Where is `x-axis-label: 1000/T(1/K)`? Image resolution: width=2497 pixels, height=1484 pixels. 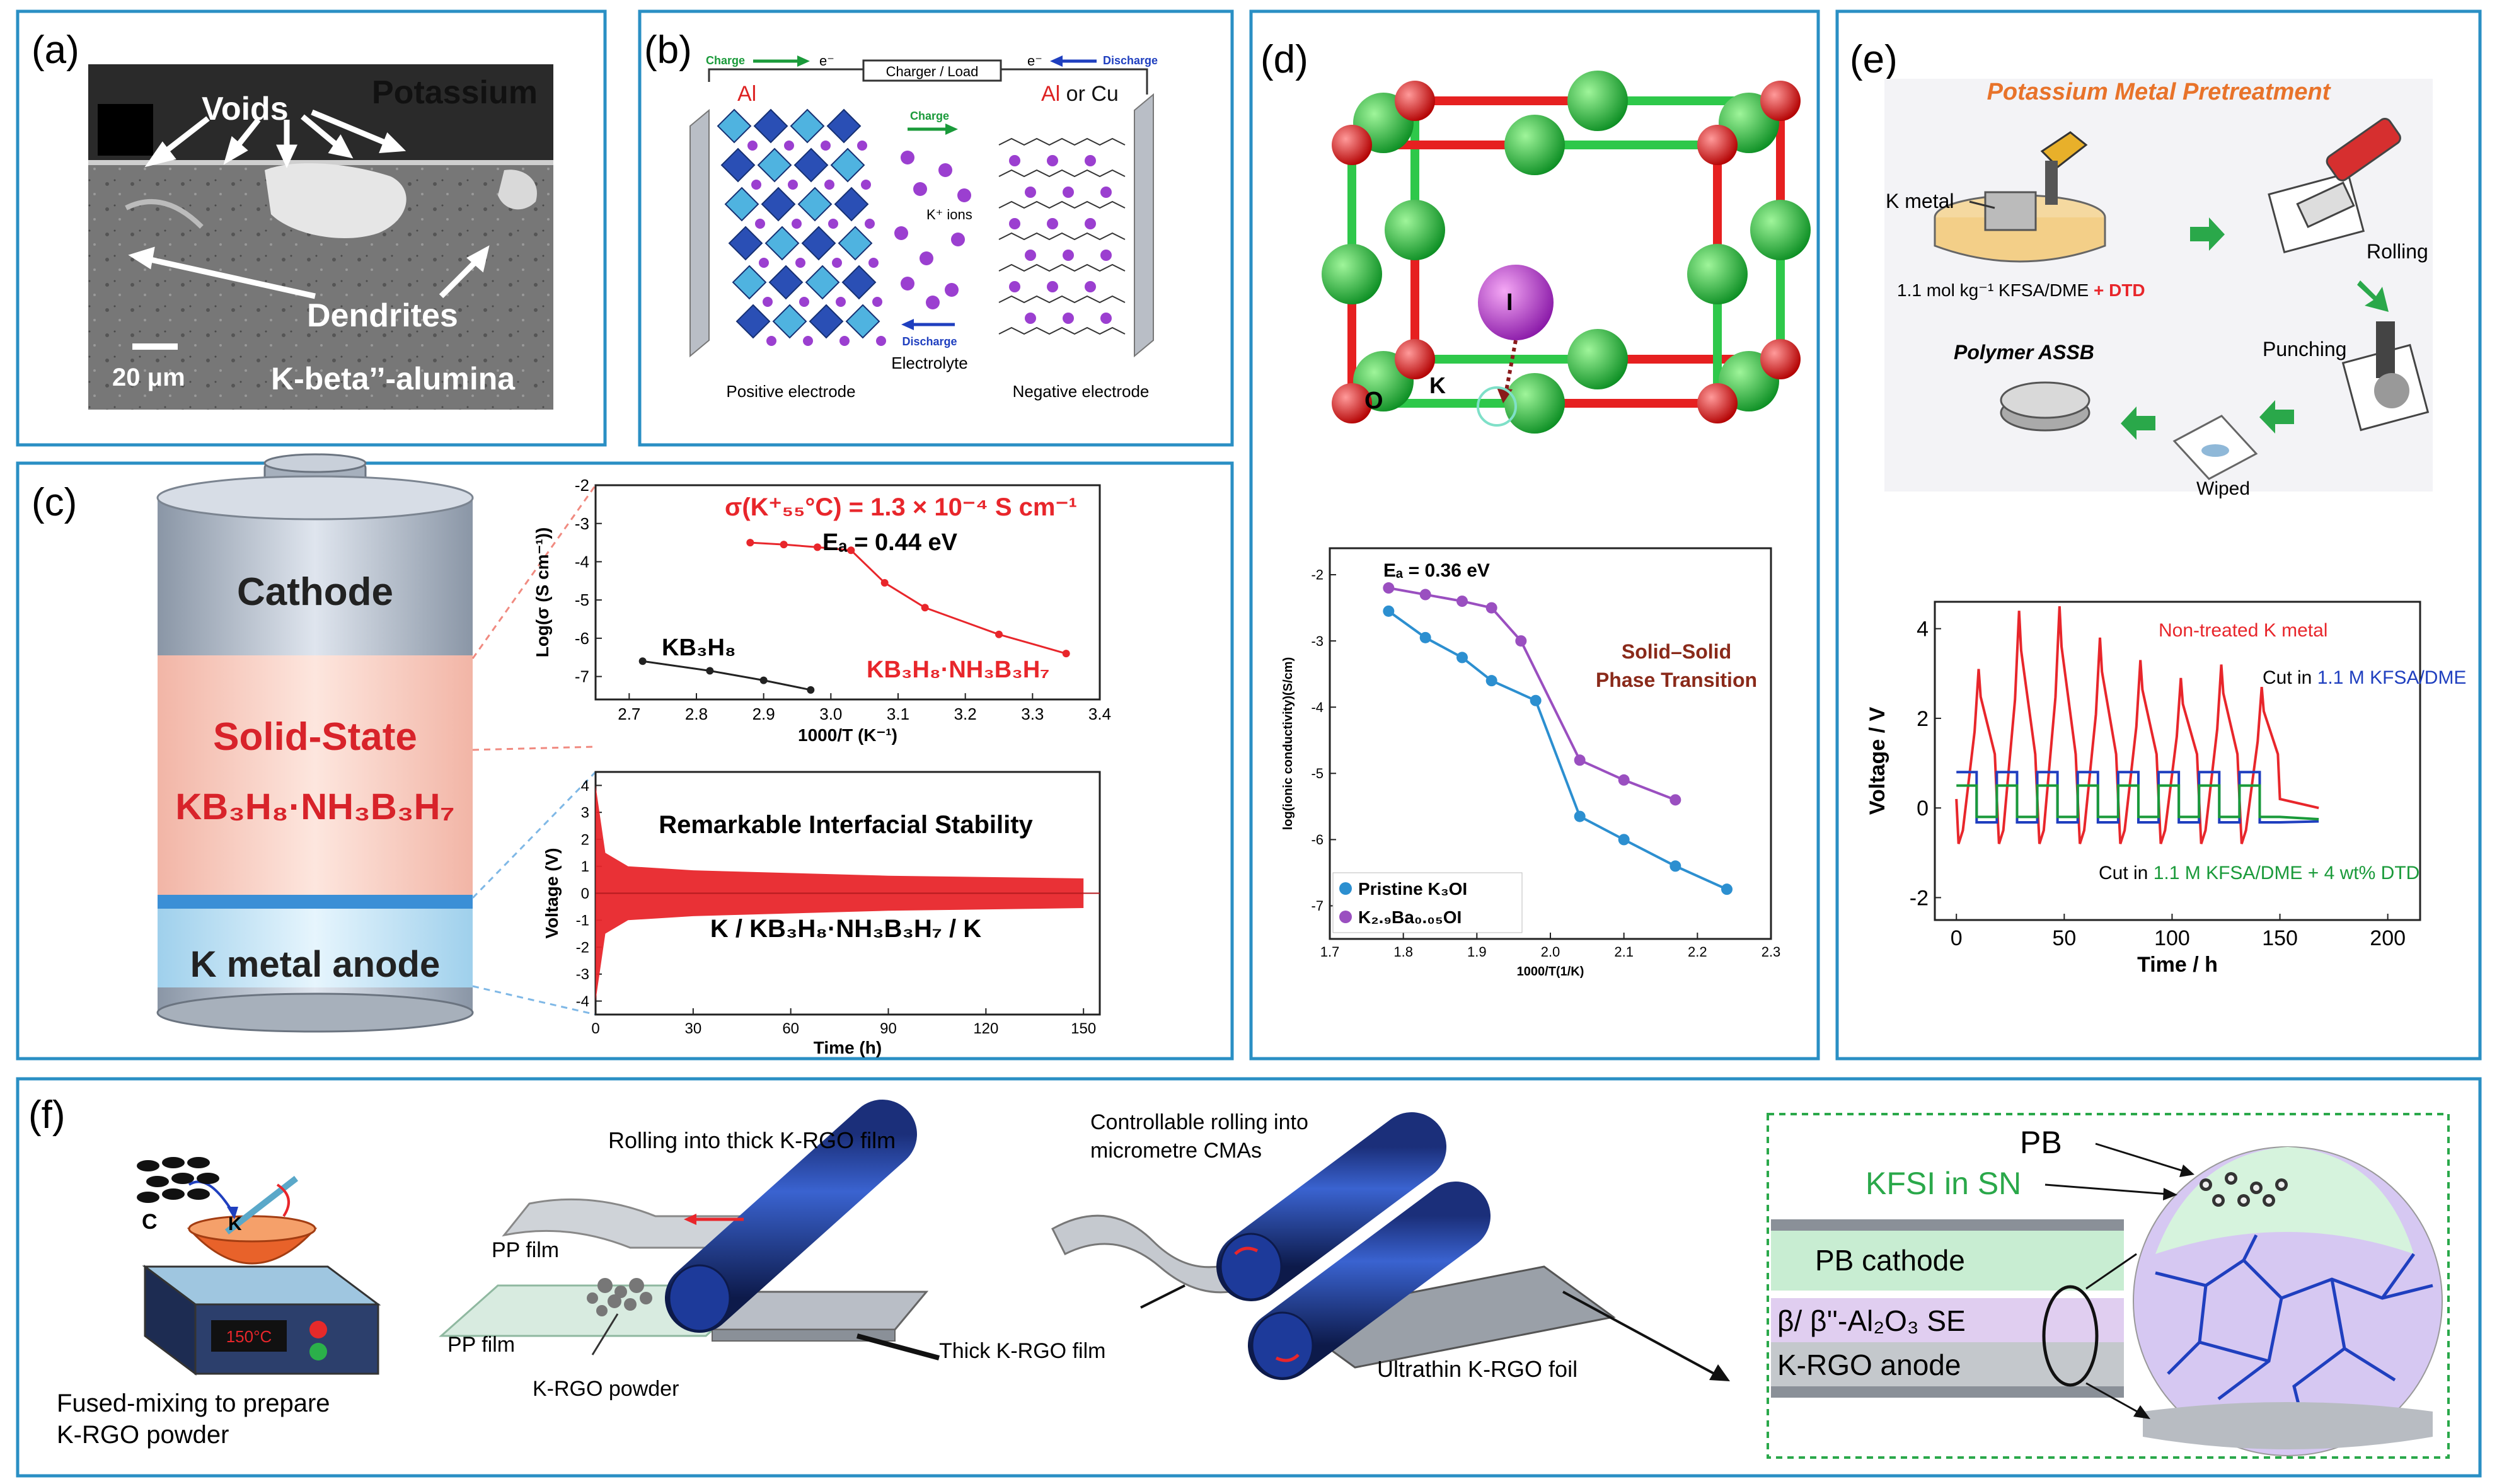 x-axis-label: 1000/T(1/K) is located at coordinates (1550, 972).